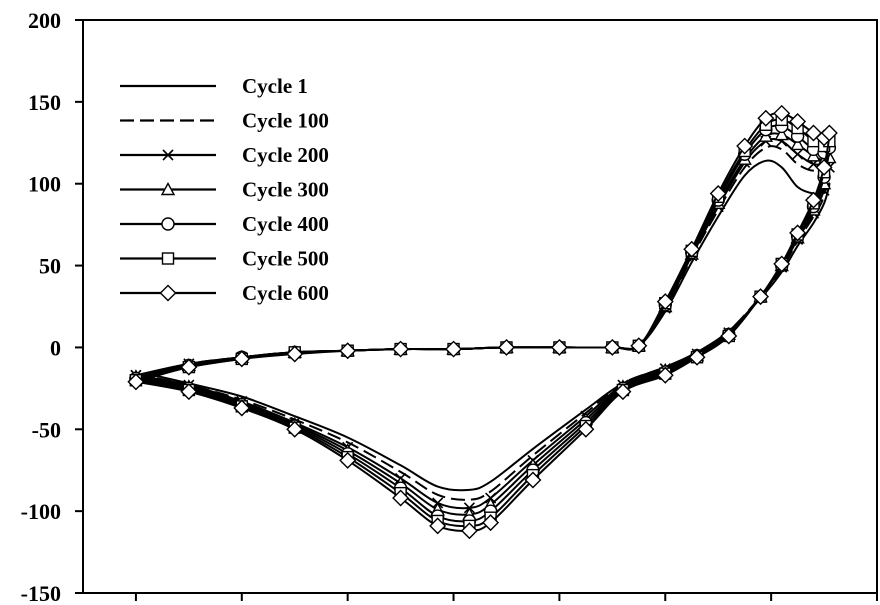 The height and width of the screenshot is (605, 880). What do you see at coordinates (285, 121) in the screenshot?
I see `legend-label: Cycle 100` at bounding box center [285, 121].